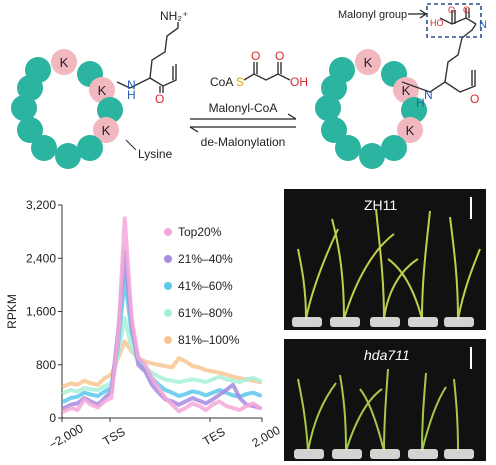 The height and width of the screenshot is (465, 496). I want to click on x-tick-label: TES, so click(213, 437).